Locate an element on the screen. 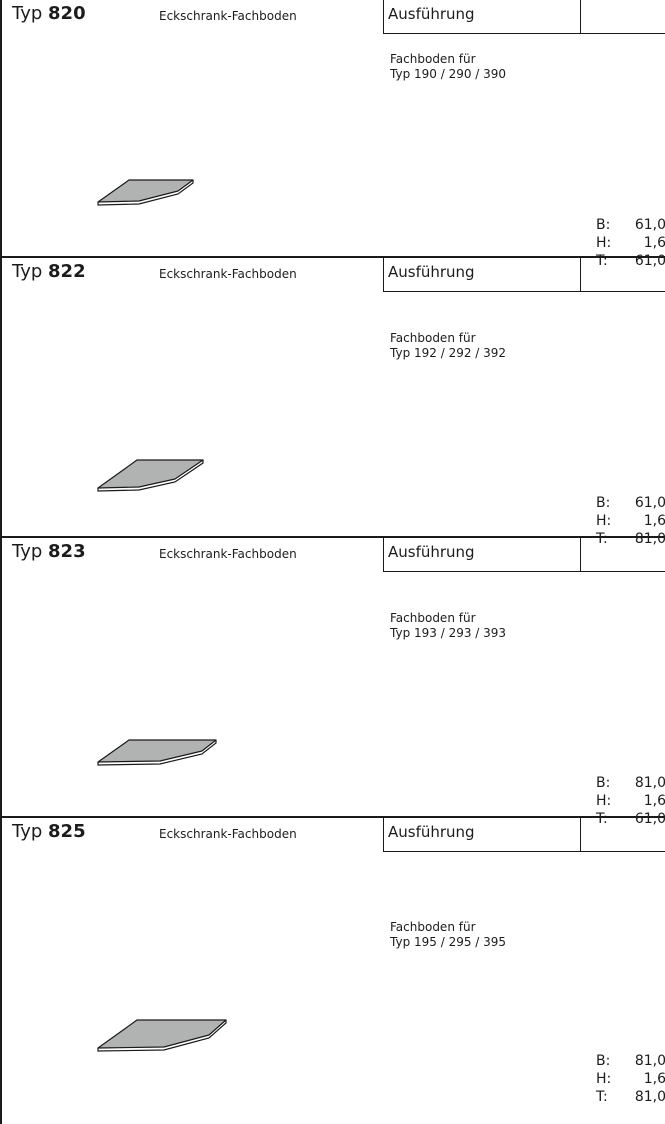  dimensions: B: 61,0 H: 1,6 T: 81,0 is located at coordinates (630, 521).